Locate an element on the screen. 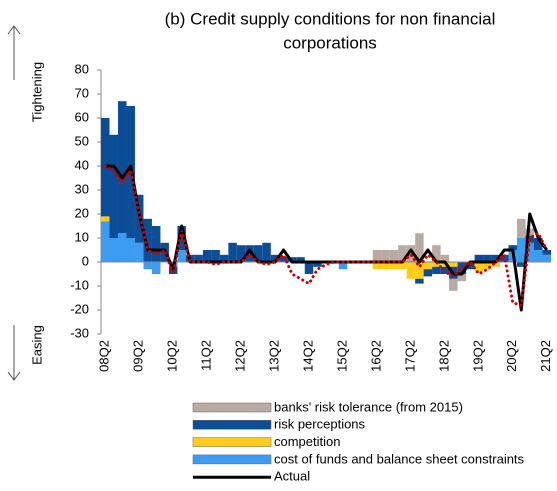 The width and height of the screenshot is (557, 491). legend-label: banks' risk tolerance (from 2015) is located at coordinates (368, 406).